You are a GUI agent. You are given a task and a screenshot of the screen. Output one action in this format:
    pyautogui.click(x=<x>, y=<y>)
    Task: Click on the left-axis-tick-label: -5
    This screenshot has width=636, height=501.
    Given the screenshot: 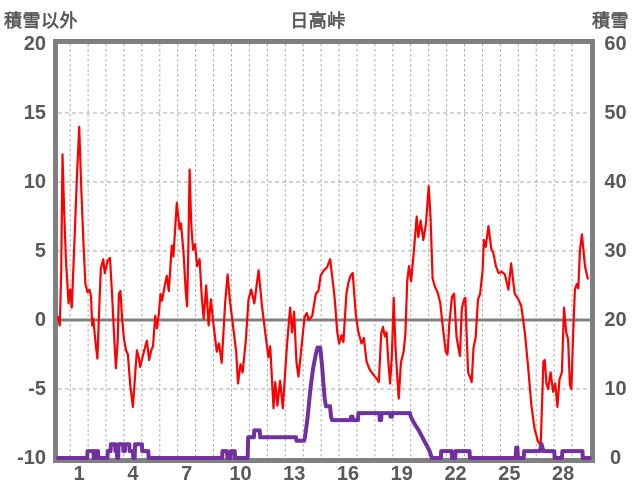 What is the action you would take?
    pyautogui.click(x=37, y=389)
    